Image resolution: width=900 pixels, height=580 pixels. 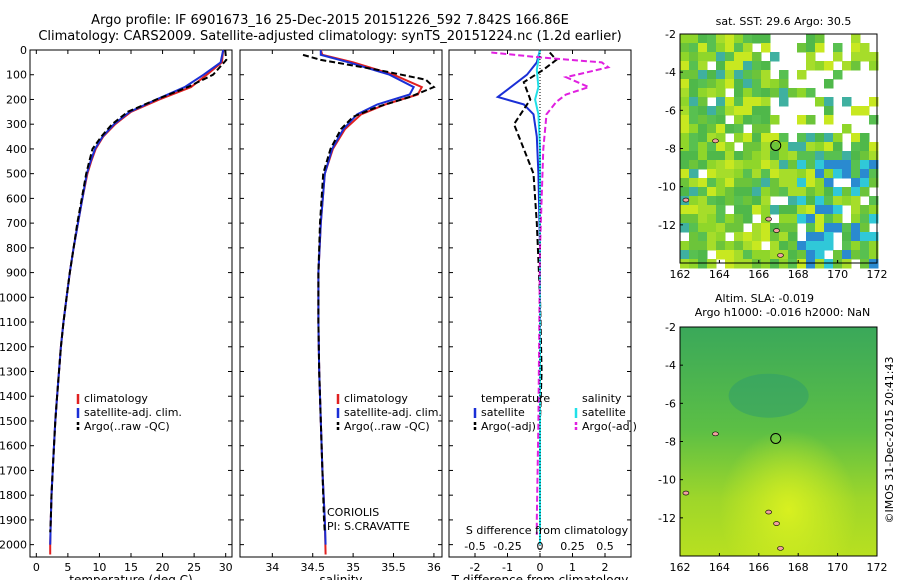 I want to click on map-x-tick-label: 170, so click(x=837, y=274).